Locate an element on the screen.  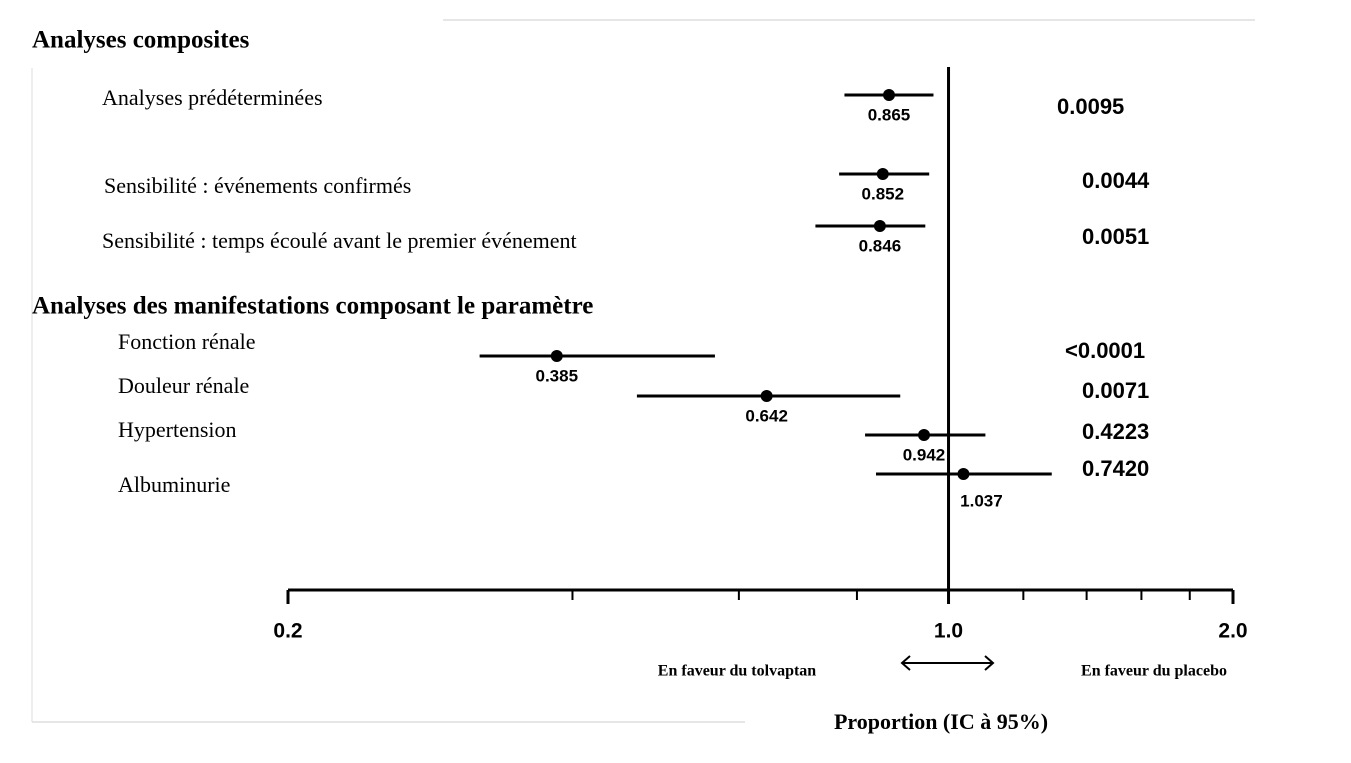
left-note: En faveur du tolvaptan is located at coordinates (737, 671).